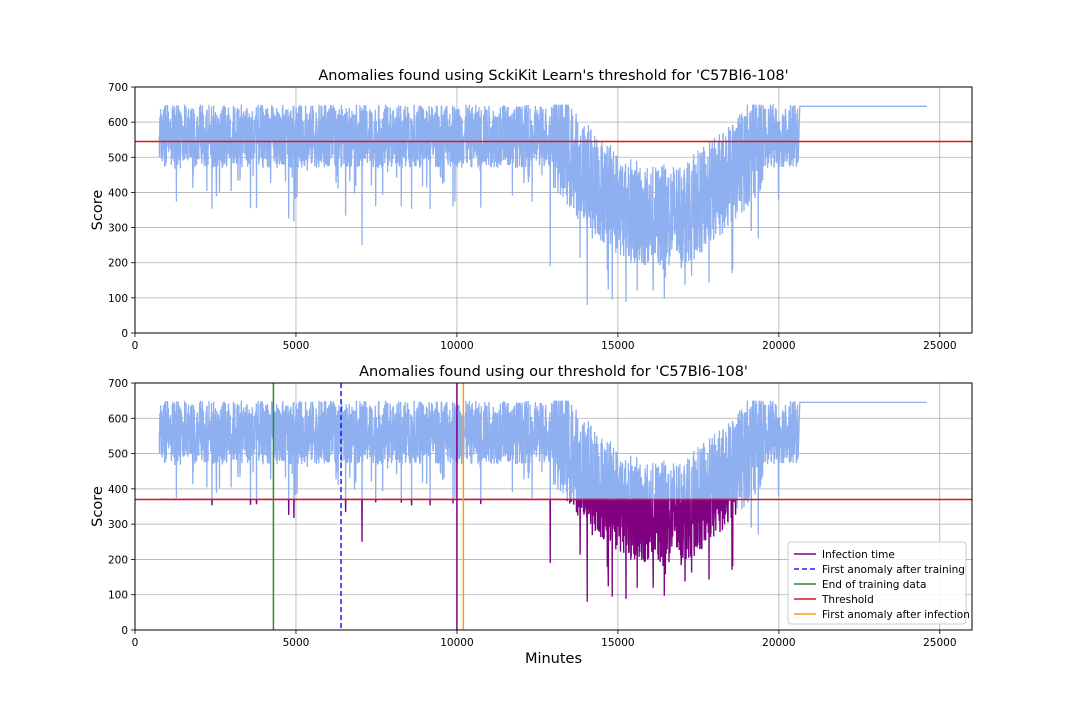 The image size is (1080, 720). I want to click on top-chart-ytick-label-200: 200, so click(118, 264).